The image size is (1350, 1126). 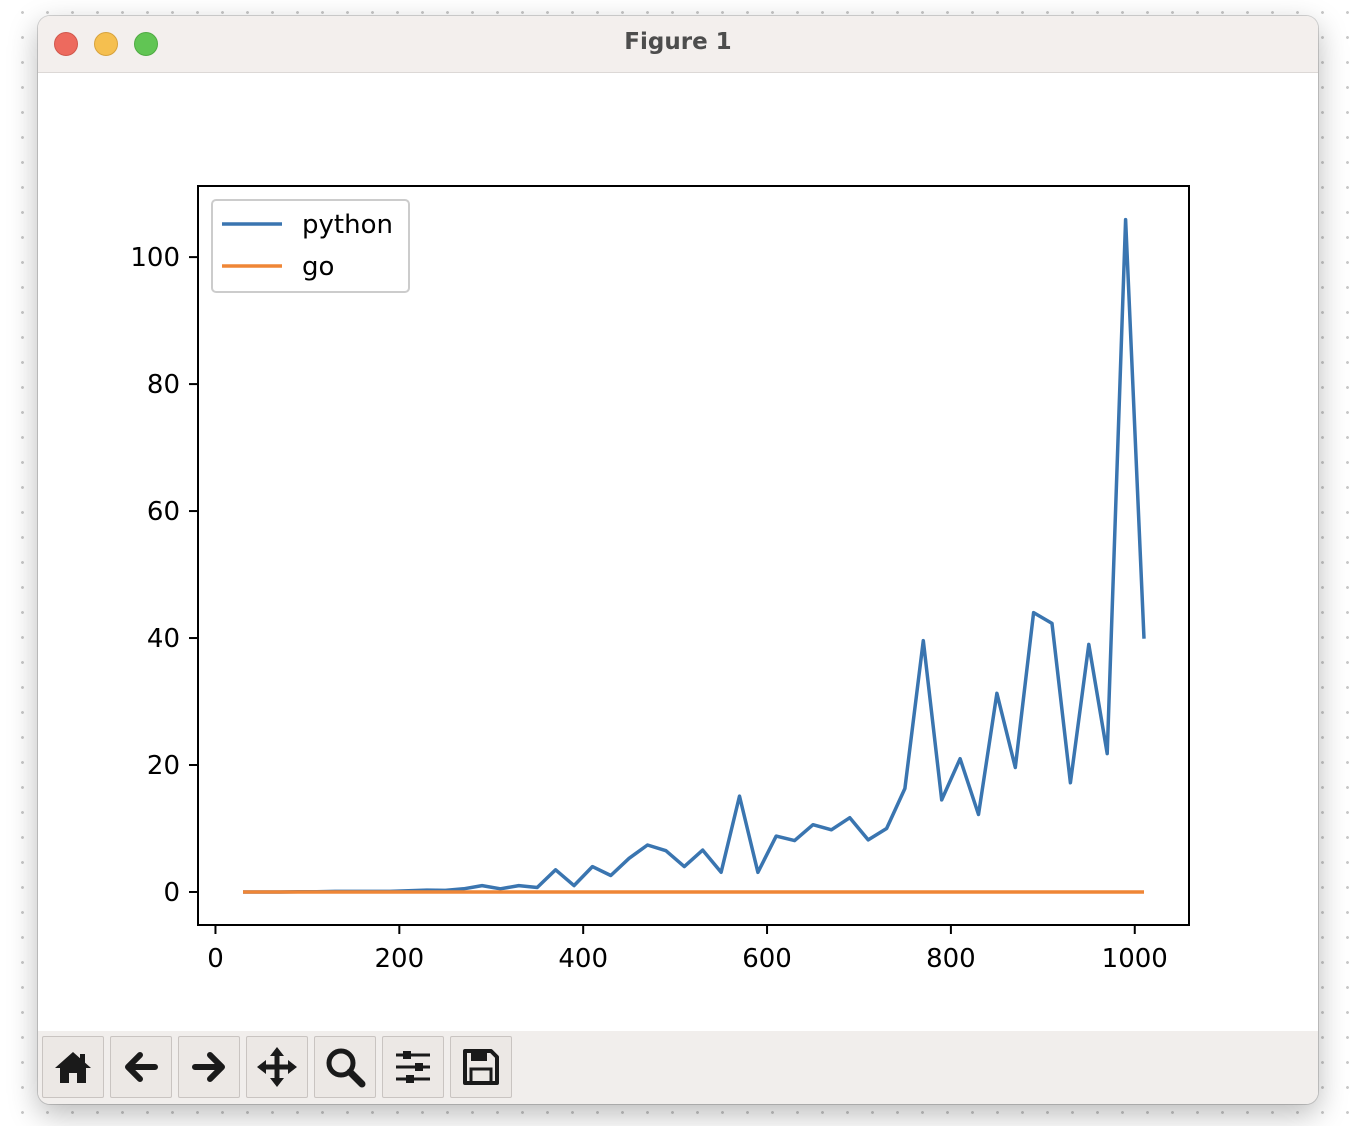 What do you see at coordinates (583, 959) in the screenshot?
I see `x-tick-label: 400` at bounding box center [583, 959].